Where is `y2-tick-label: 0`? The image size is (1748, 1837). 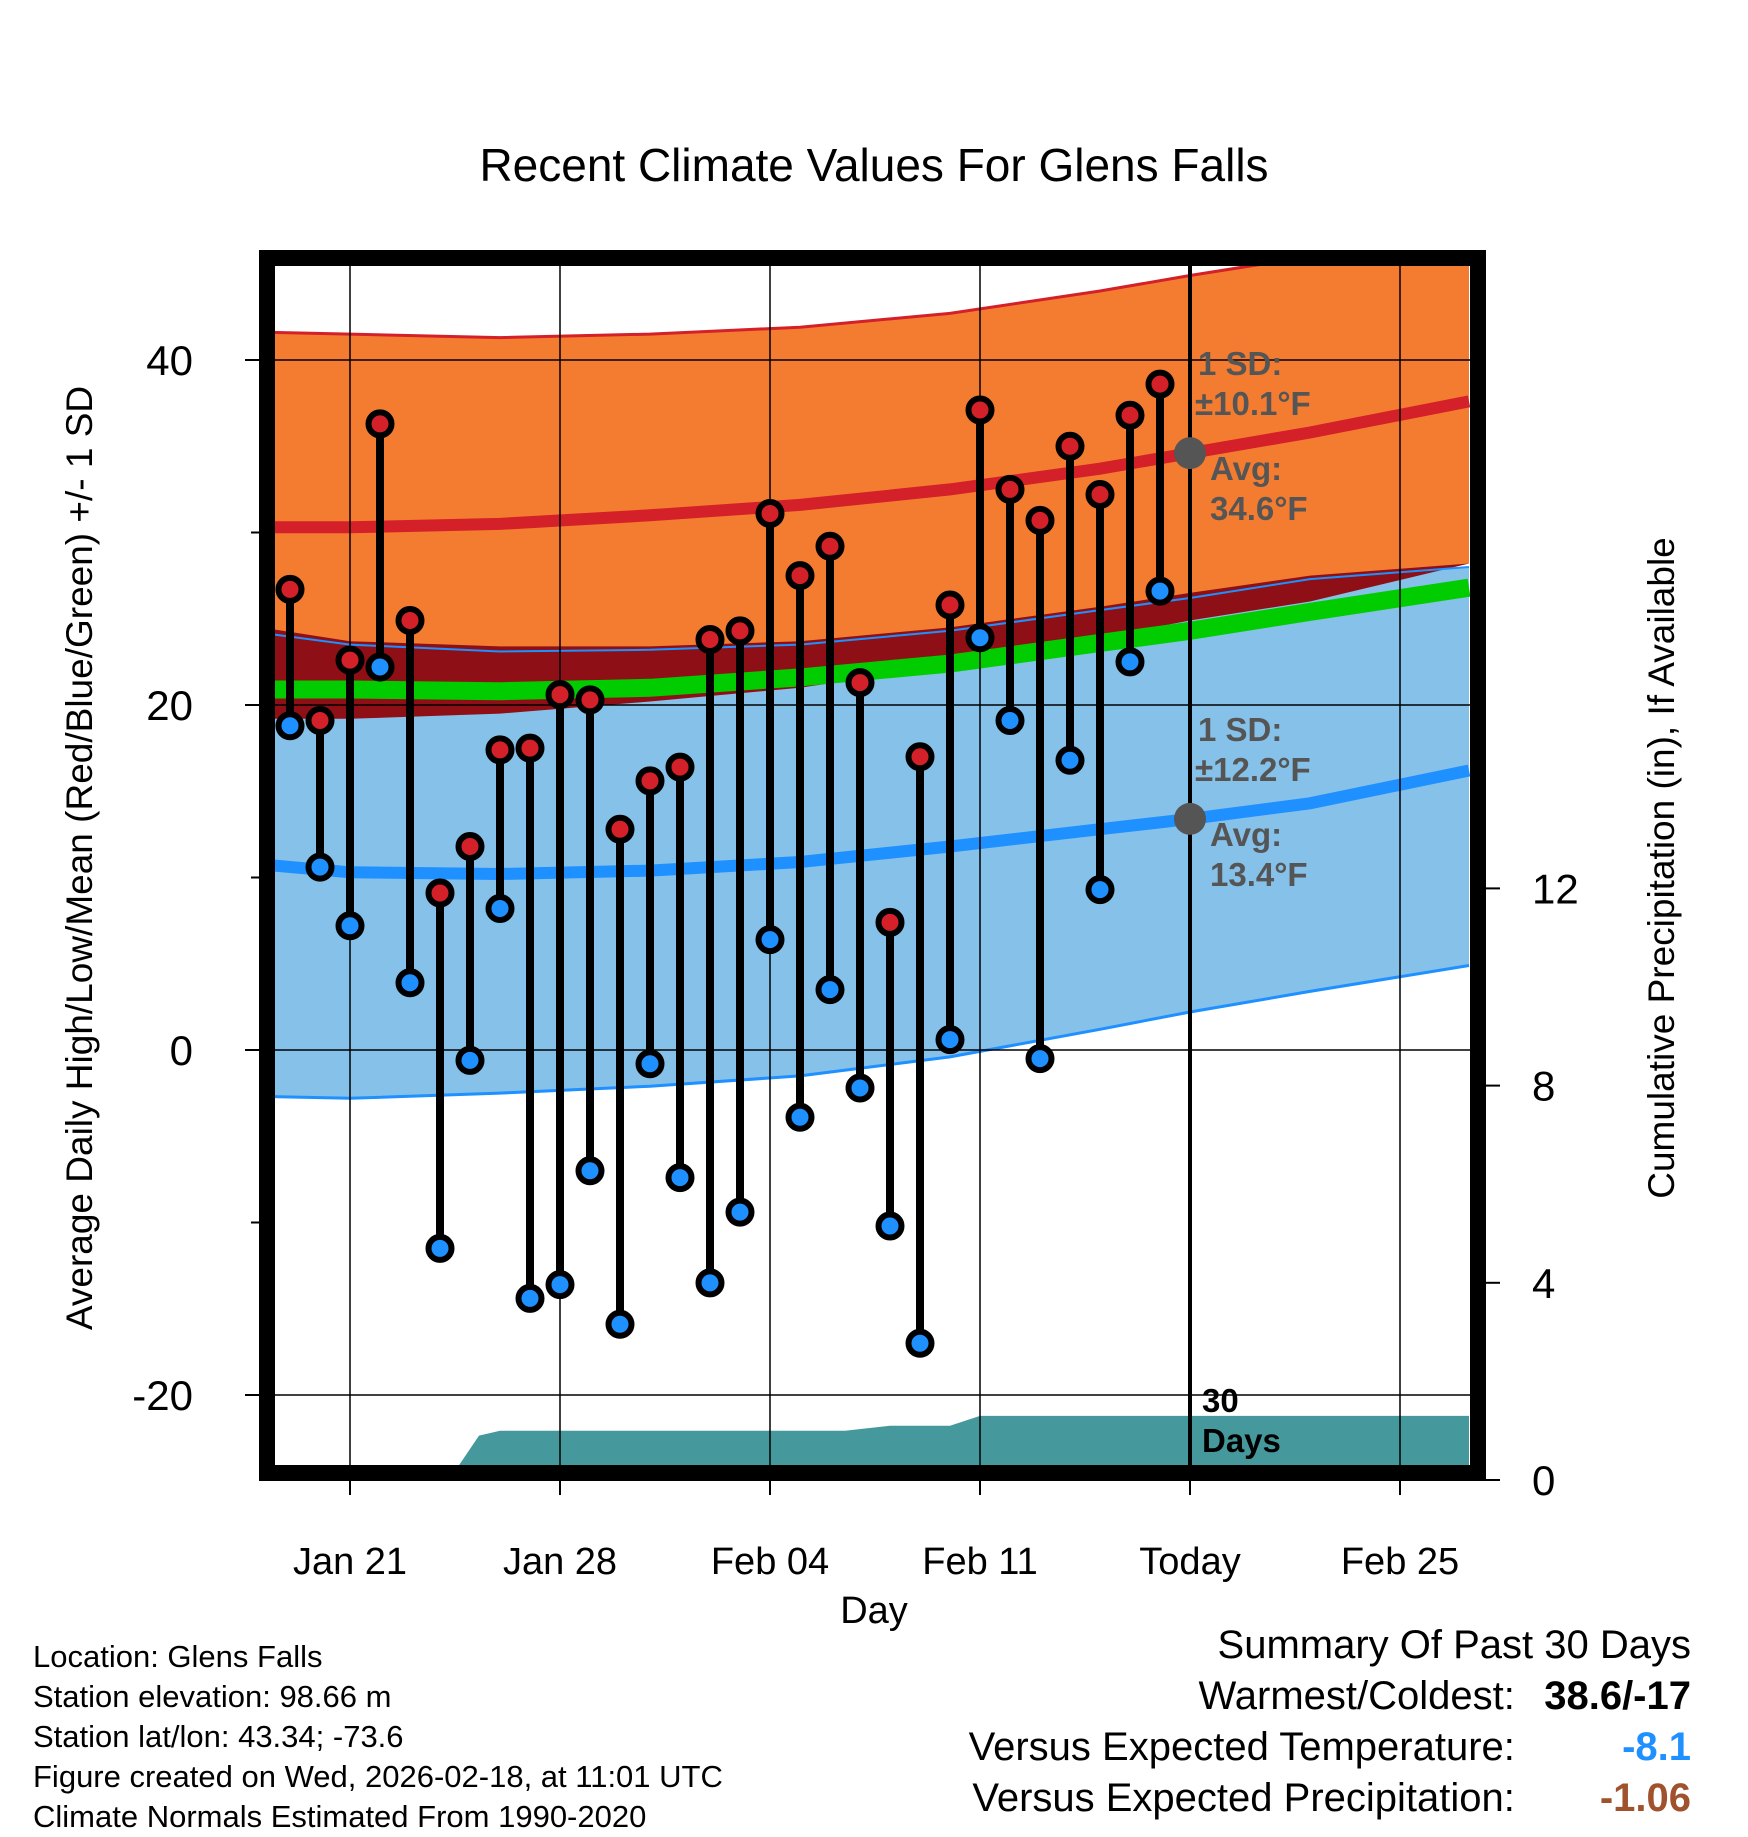
y2-tick-label: 0 is located at coordinates (1543, 1480).